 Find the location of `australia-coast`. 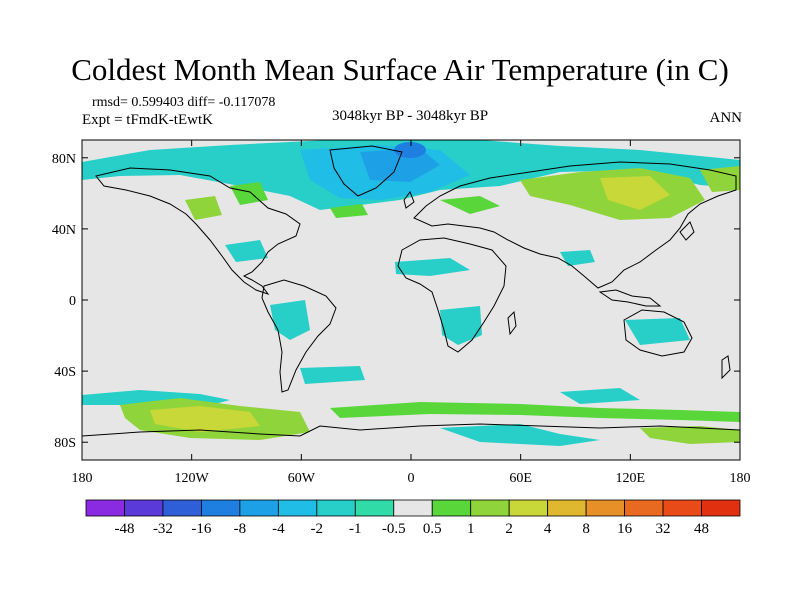

australia-coast is located at coordinates (658, 333).